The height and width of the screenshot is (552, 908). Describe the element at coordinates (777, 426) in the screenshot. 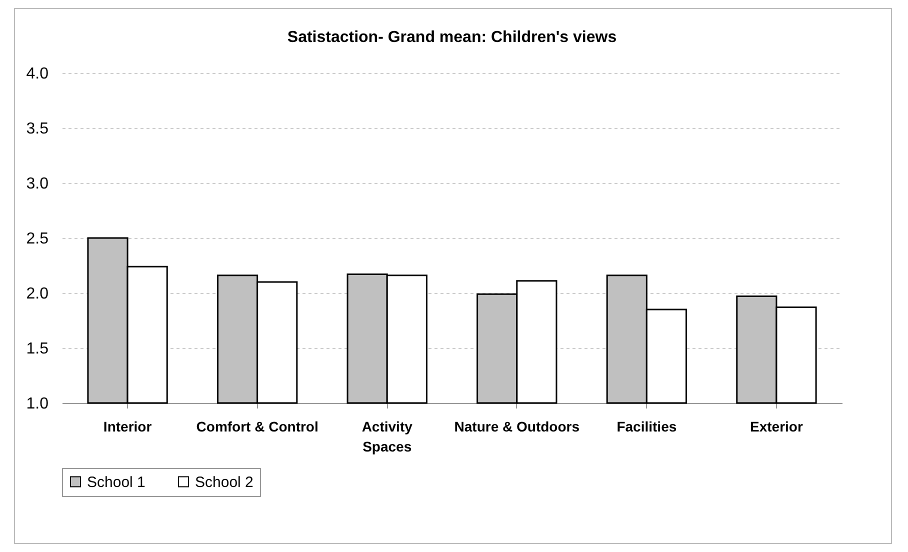

I see `x-tick-label: Exterior` at that location.